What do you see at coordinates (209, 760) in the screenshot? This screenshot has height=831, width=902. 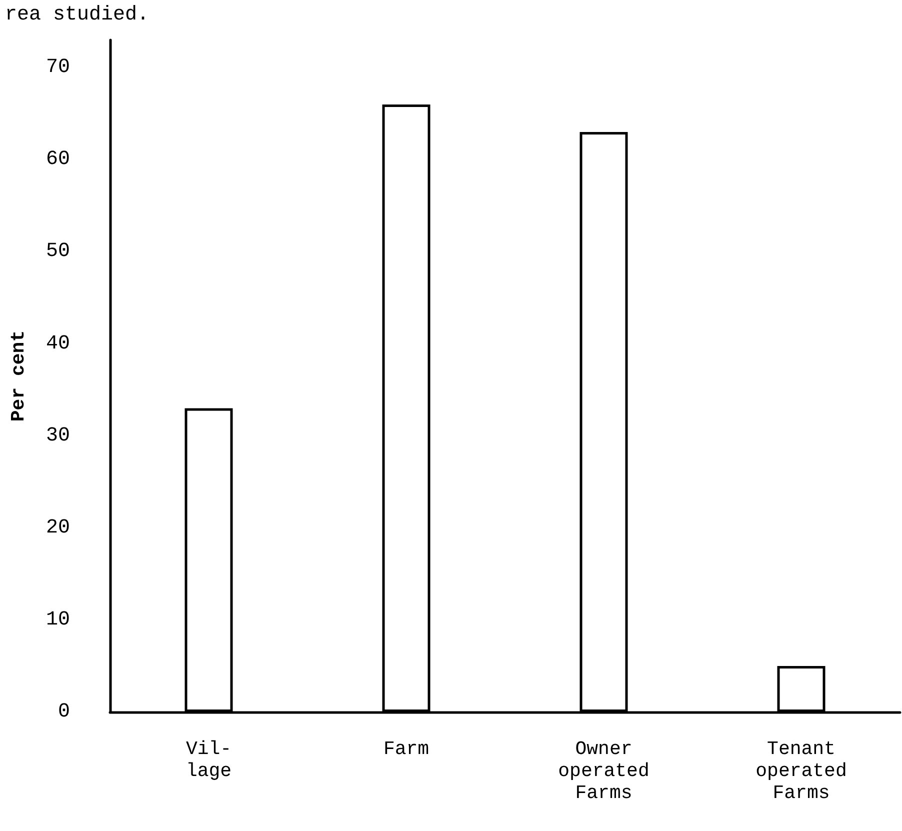 I see `x-tick-label: Vil- lage` at bounding box center [209, 760].